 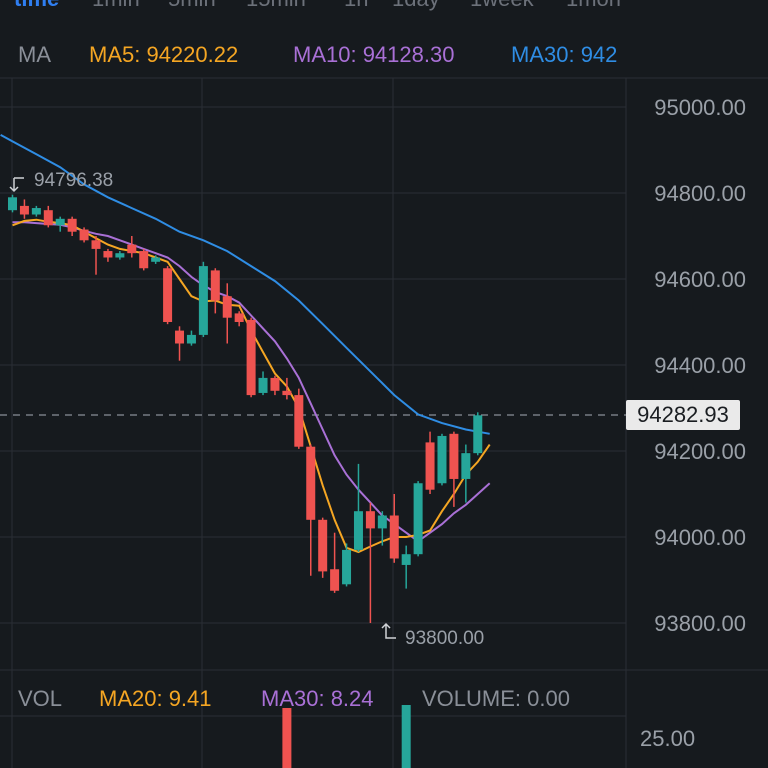 I want to click on ma-legend-label: MA, so click(x=34, y=54).